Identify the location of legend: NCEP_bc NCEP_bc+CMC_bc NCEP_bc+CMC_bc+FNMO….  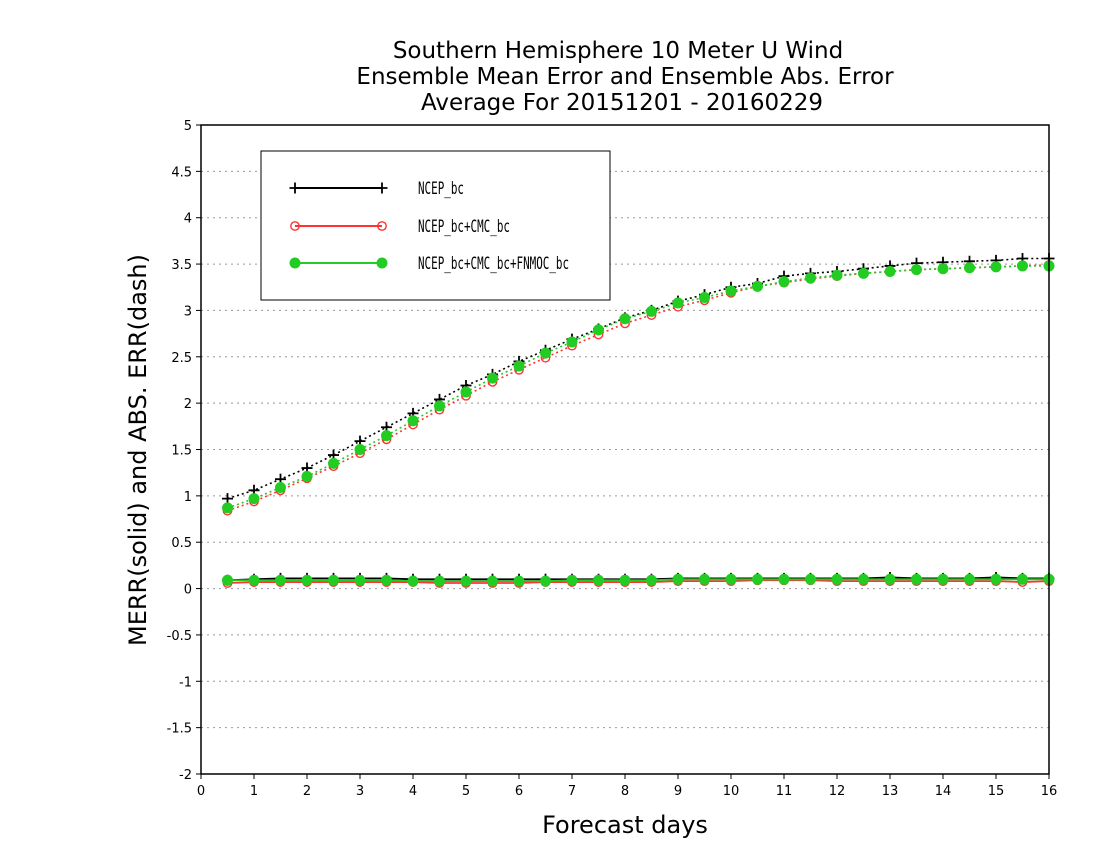
(435, 225).